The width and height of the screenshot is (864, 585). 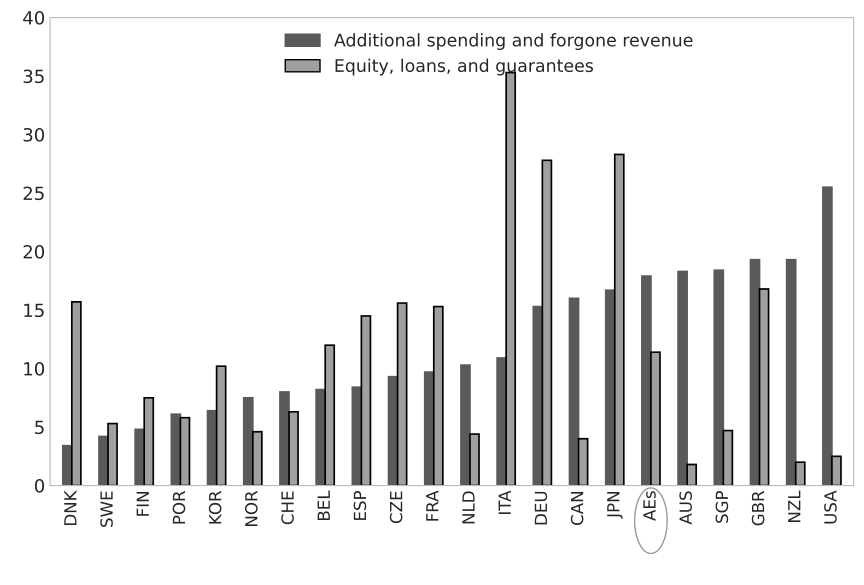 I want to click on x-tick-label: CAN, so click(x=577, y=508).